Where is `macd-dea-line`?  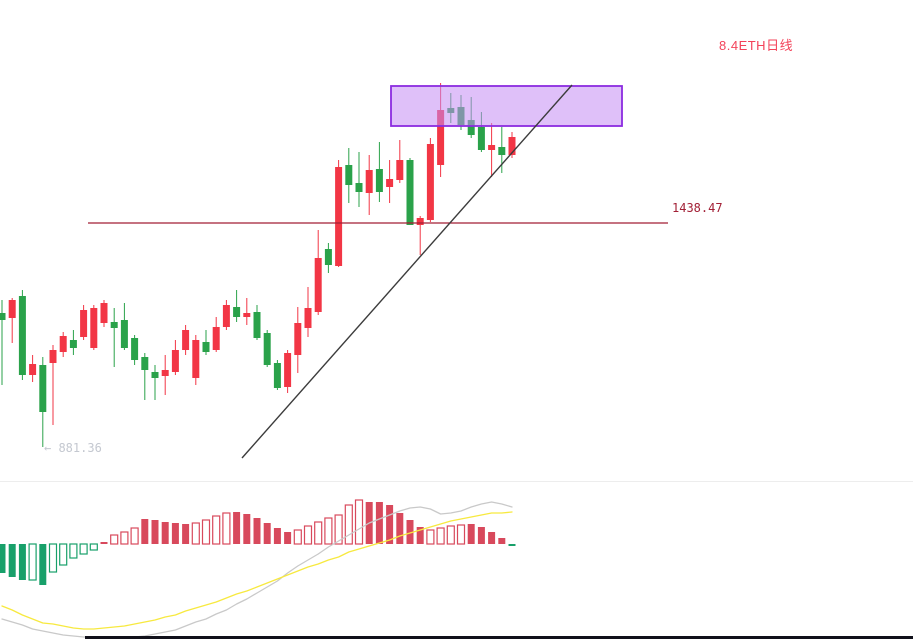 macd-dea-line is located at coordinates (257, 570).